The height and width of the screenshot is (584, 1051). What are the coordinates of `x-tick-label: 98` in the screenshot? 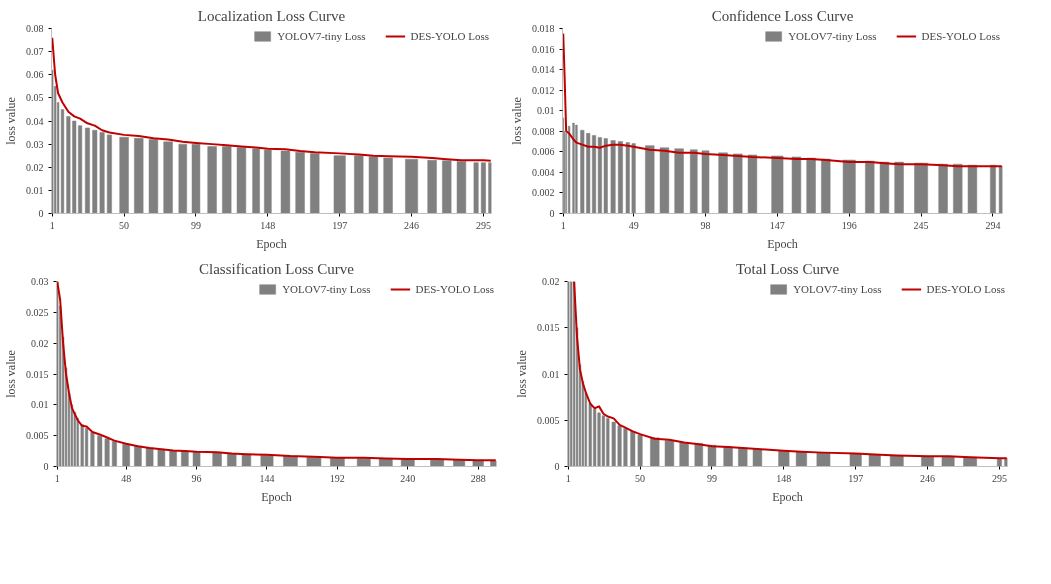 It's located at (705, 225).